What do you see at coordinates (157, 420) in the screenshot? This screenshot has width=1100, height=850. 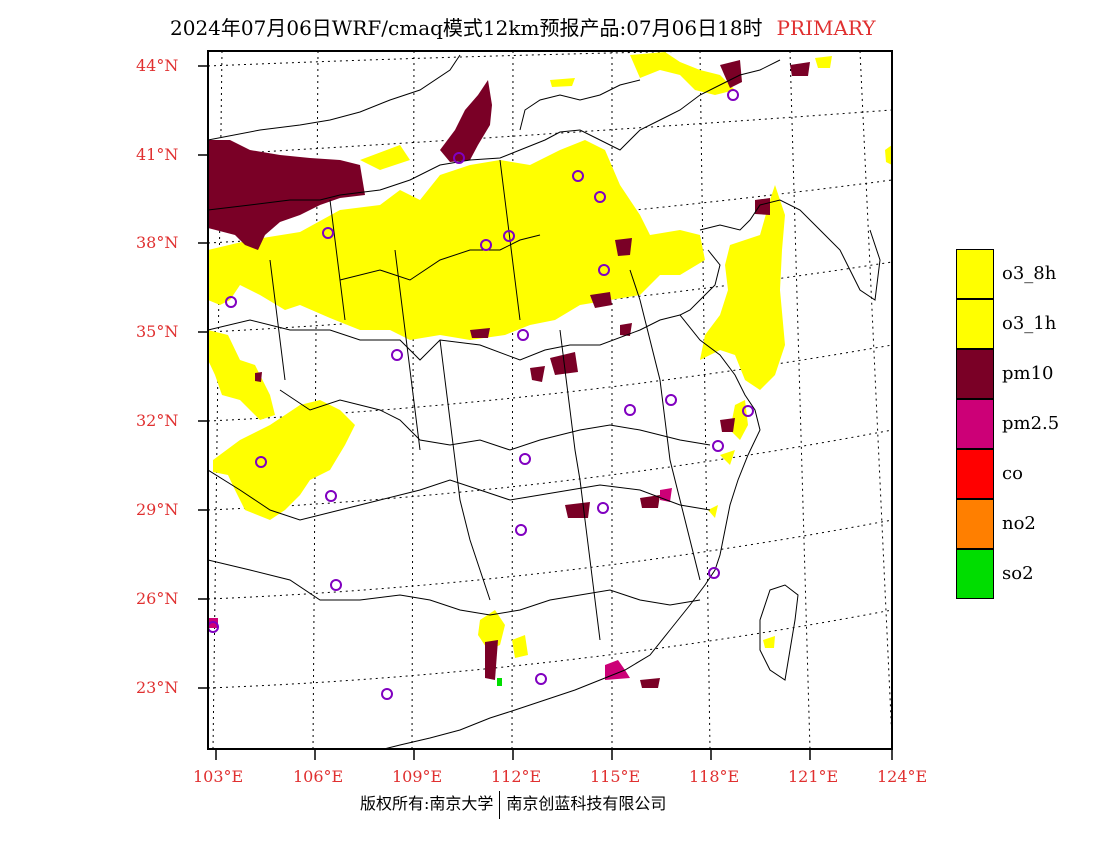 I see `lat-label-32: 32°N` at bounding box center [157, 420].